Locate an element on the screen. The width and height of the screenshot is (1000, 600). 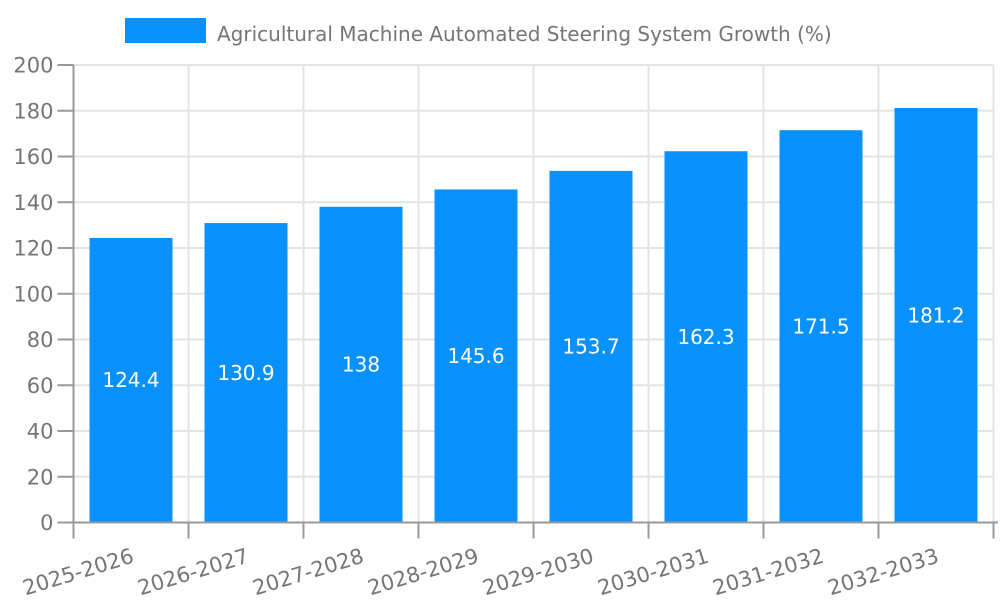
y-tick-label: 140 is located at coordinates (33, 203).